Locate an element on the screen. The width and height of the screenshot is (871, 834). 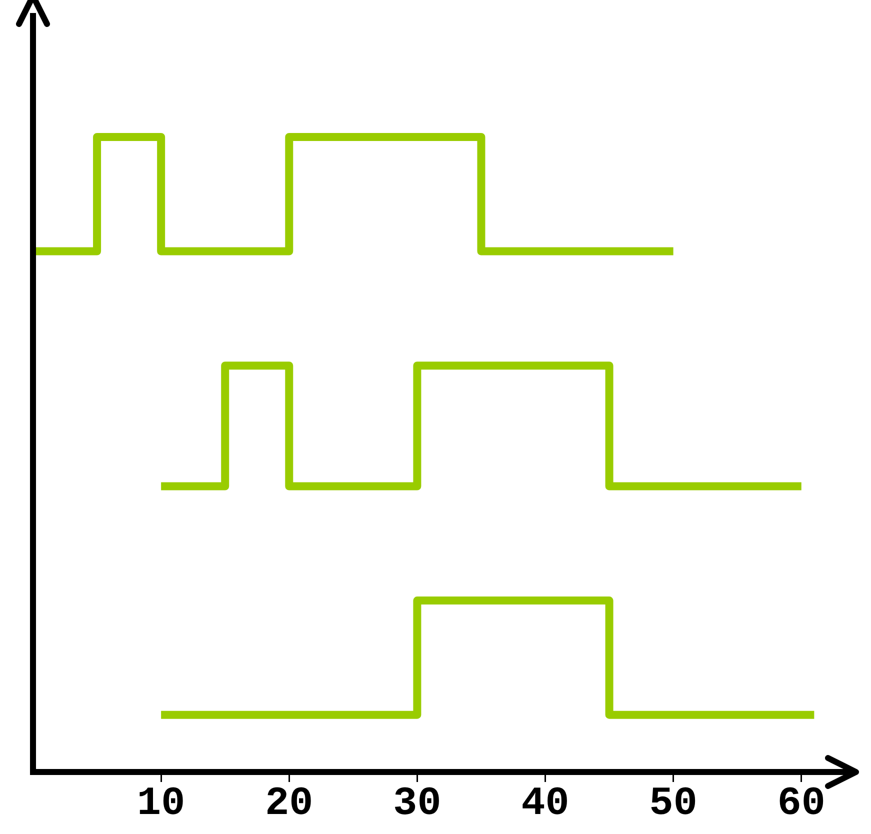
x-tick-label: 60 is located at coordinates (801, 805).